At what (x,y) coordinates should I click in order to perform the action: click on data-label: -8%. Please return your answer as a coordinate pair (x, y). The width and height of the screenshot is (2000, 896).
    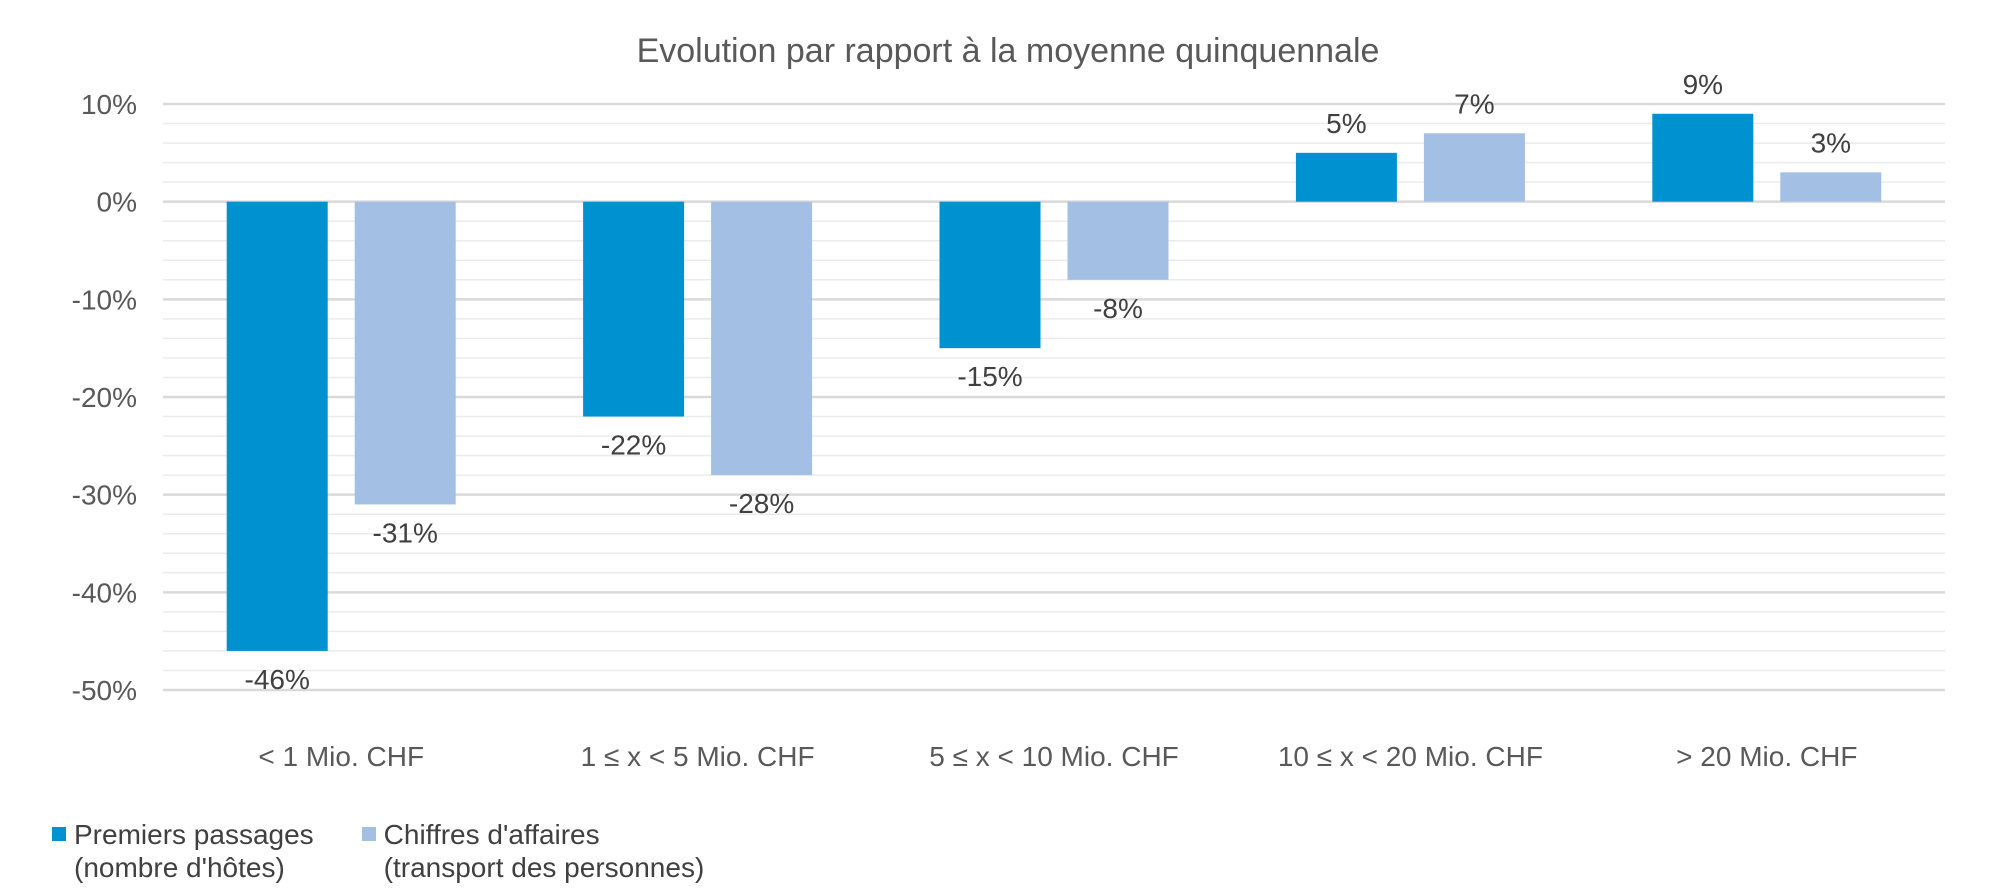
    Looking at the image, I should click on (1118, 308).